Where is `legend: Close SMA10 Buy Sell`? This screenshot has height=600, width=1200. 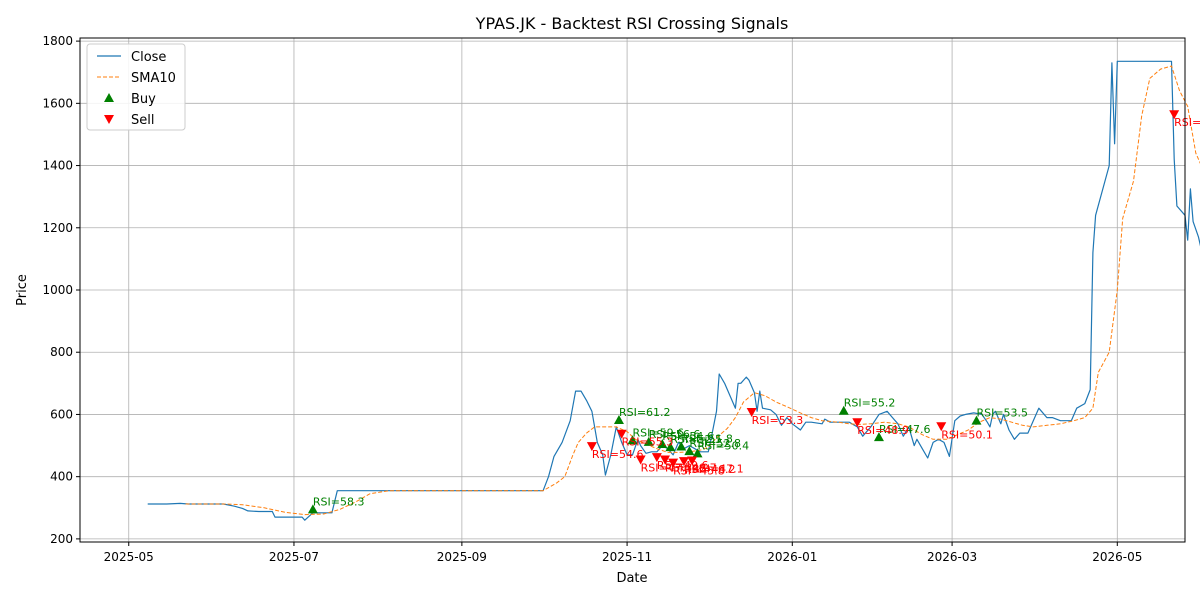 legend: Close SMA10 Buy Sell is located at coordinates (136, 87).